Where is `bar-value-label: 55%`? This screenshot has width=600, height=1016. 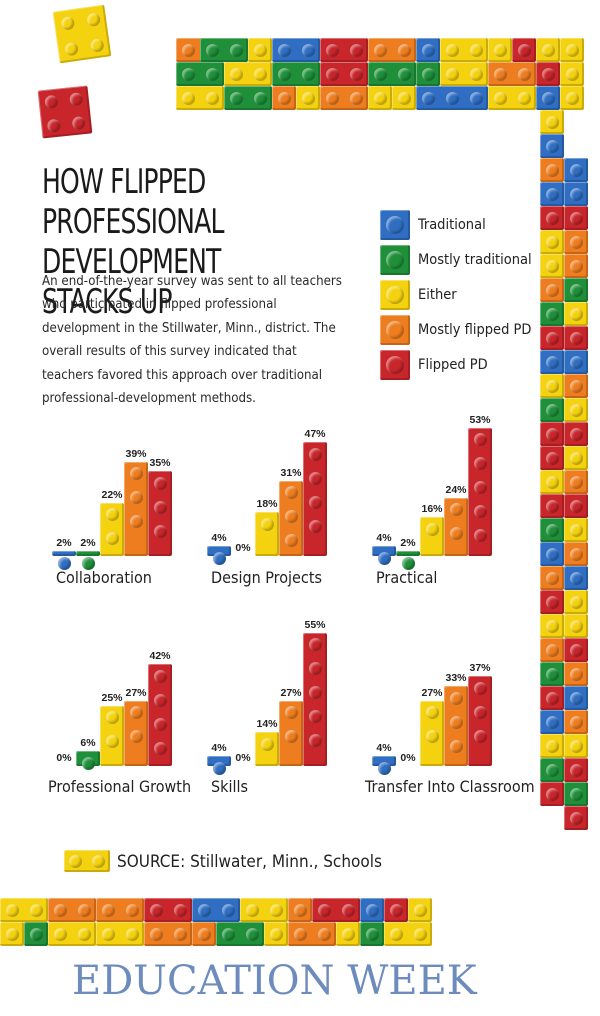
bar-value-label: 55% is located at coordinates (315, 624).